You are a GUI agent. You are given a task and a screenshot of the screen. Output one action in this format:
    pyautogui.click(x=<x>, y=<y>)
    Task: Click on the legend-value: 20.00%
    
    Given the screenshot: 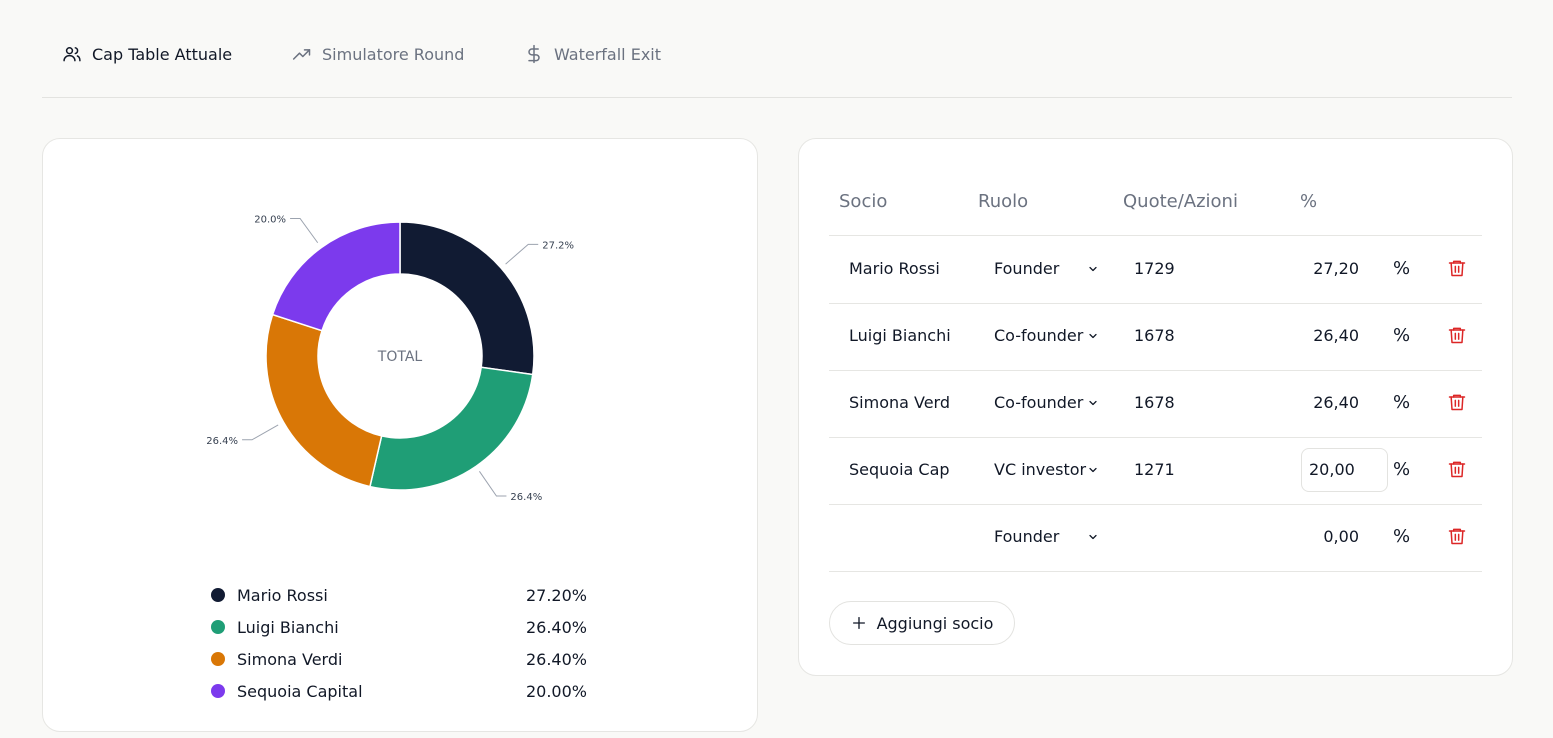 What is the action you would take?
    pyautogui.click(x=556, y=691)
    